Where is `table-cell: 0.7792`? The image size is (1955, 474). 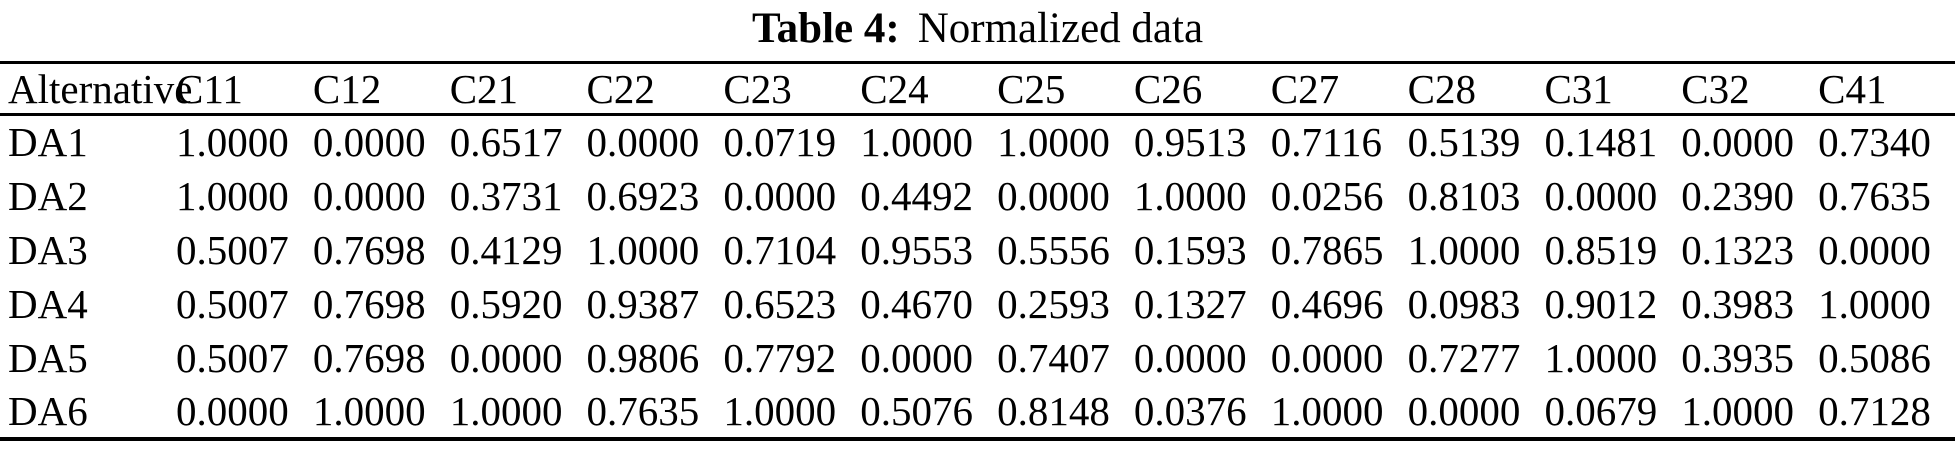
table-cell: 0.7792 is located at coordinates (780, 357).